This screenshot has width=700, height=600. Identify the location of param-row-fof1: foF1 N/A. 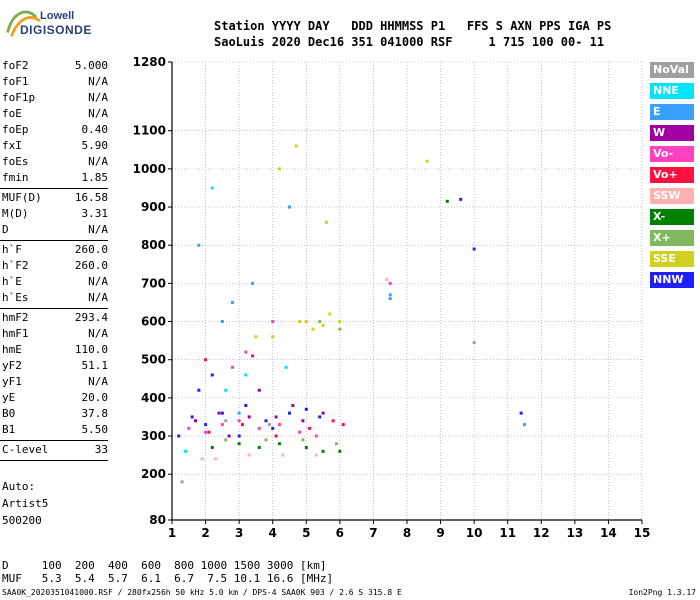
(55, 82).